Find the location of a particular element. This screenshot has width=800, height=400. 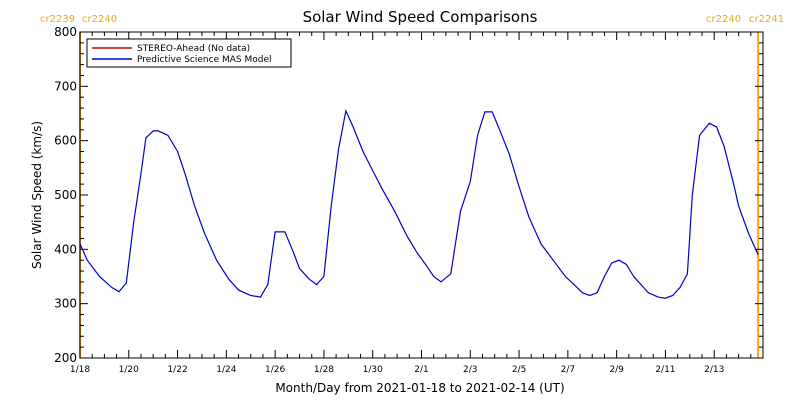

x-tick-label: 2/3 is located at coordinates (470, 370).